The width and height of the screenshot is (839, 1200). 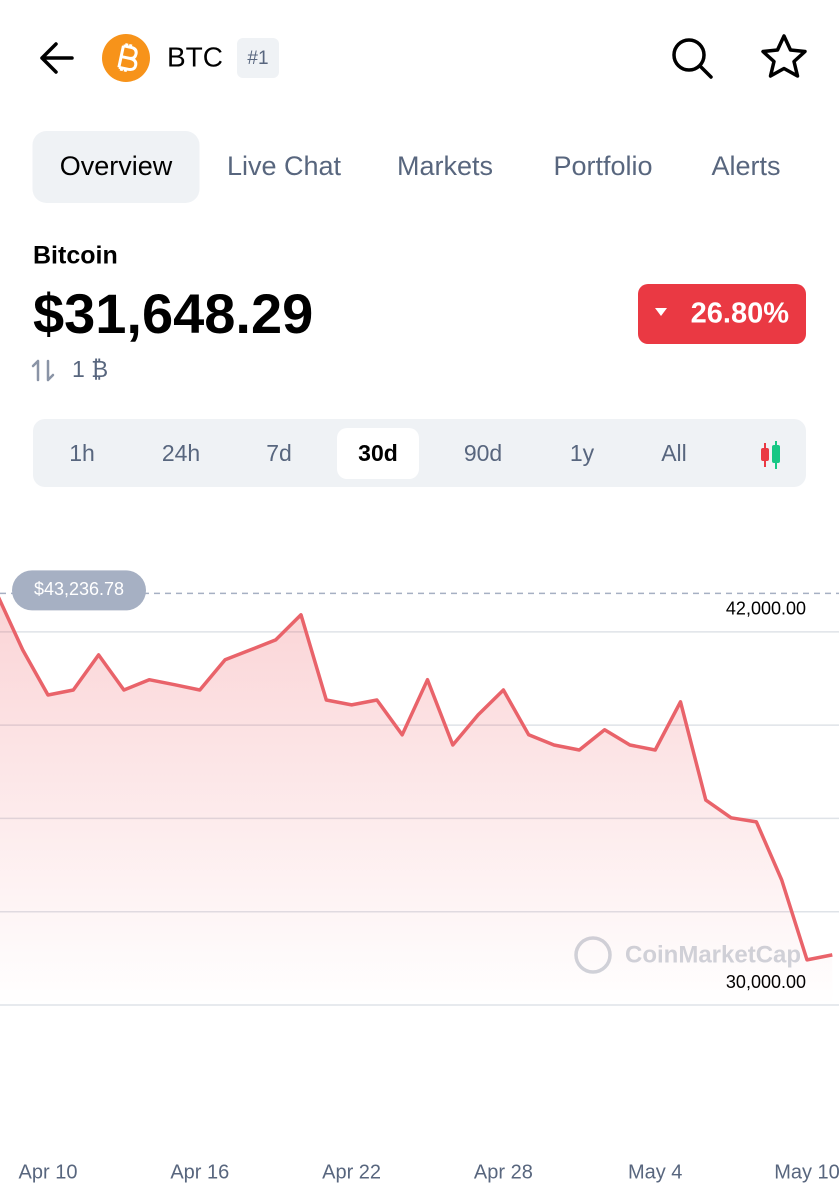 I want to click on coin-name: Bitcoin, so click(x=75, y=256).